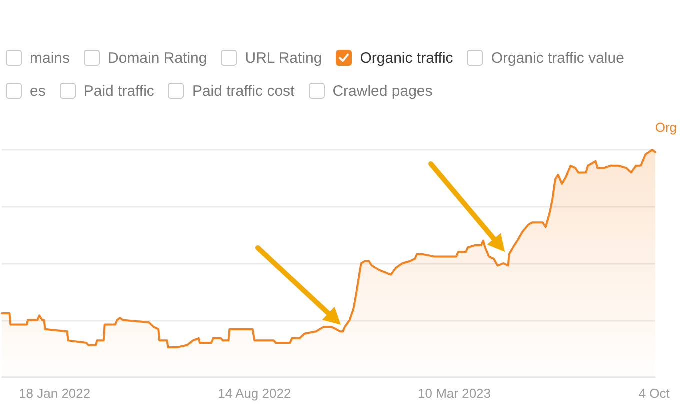  I want to click on text: mains, so click(50, 58).